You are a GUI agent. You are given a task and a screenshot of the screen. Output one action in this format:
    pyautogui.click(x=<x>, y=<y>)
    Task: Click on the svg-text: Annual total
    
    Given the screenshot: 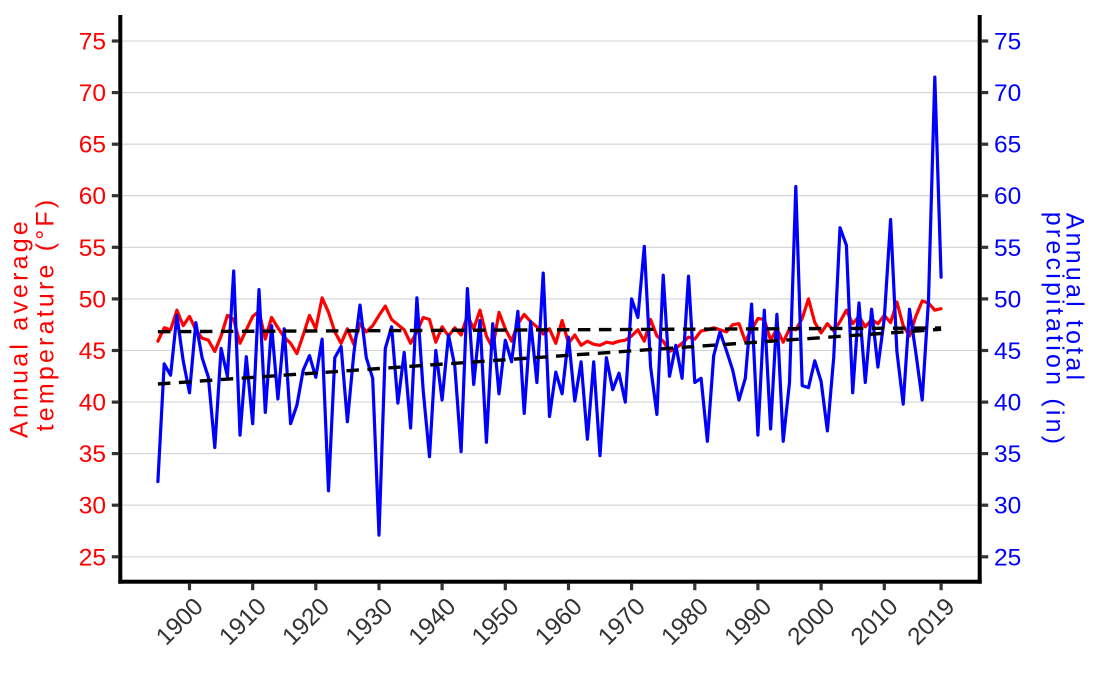 What is the action you would take?
    pyautogui.click(x=1075, y=298)
    